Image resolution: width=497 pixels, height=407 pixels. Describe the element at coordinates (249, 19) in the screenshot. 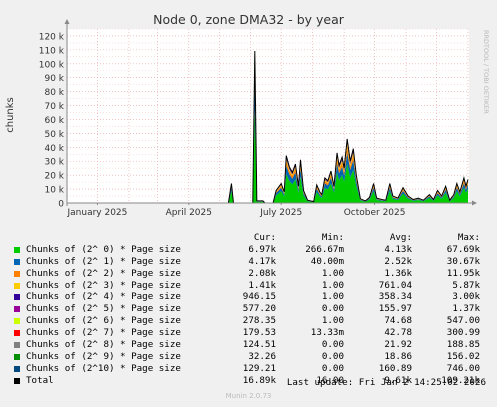

I see `chart-title: Node 0, zone DMA32 - by year` at that location.